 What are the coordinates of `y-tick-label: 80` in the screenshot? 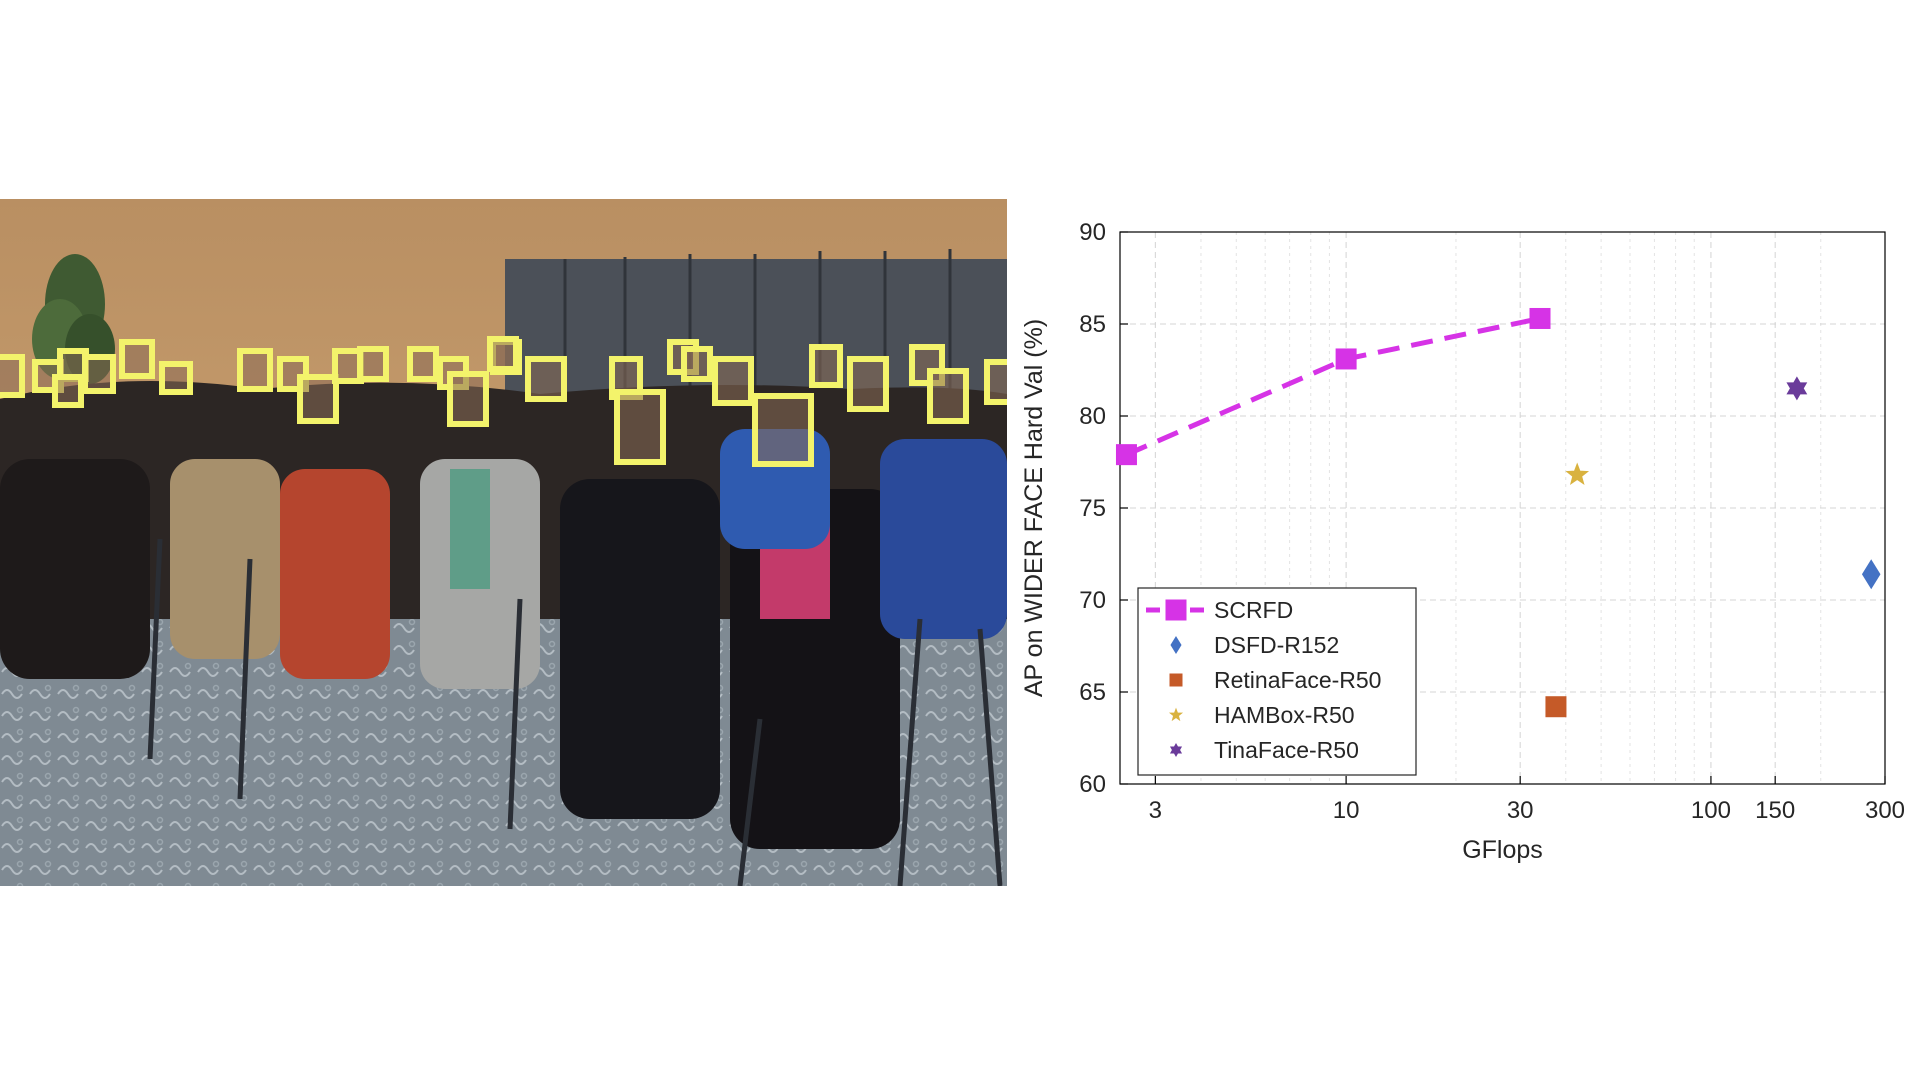 It's located at (1092, 416).